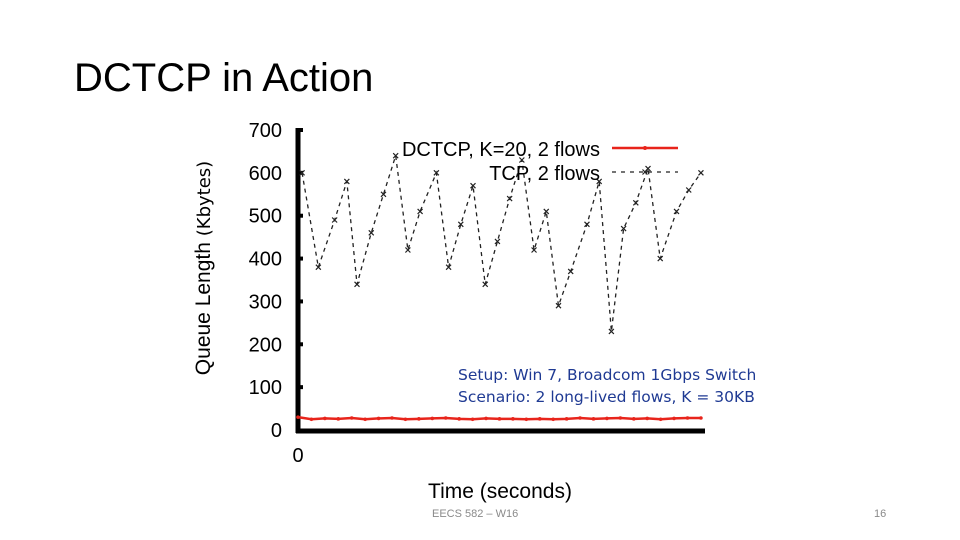 This screenshot has width=960, height=540. Describe the element at coordinates (204, 198) in the screenshot. I see `y-axis-label-unit: (Kbytes)` at that location.